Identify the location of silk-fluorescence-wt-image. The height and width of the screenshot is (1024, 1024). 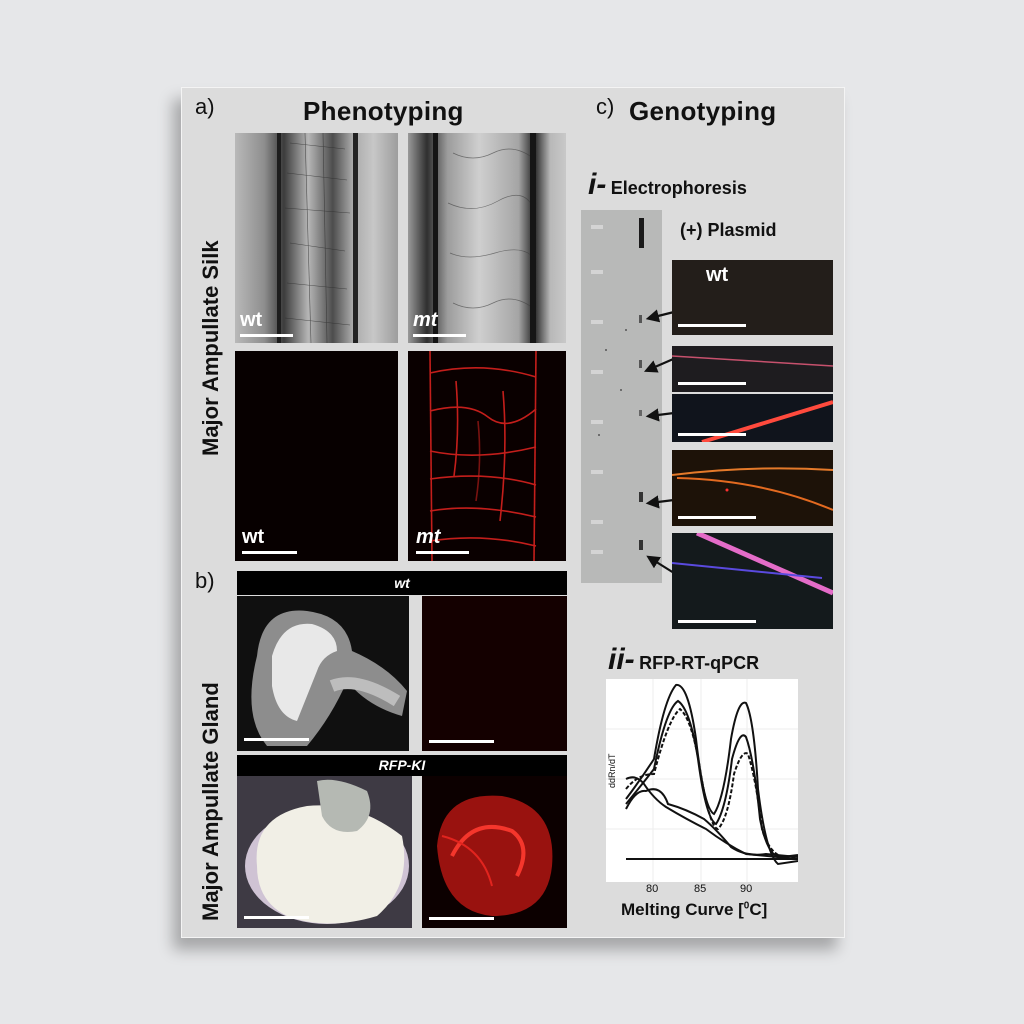
(316, 456).